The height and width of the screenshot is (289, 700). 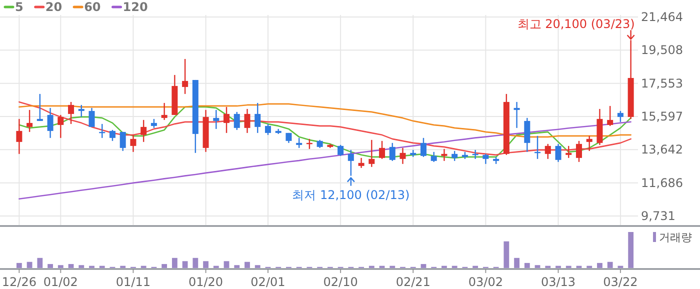 I want to click on legend-label: 60, so click(x=92, y=7).